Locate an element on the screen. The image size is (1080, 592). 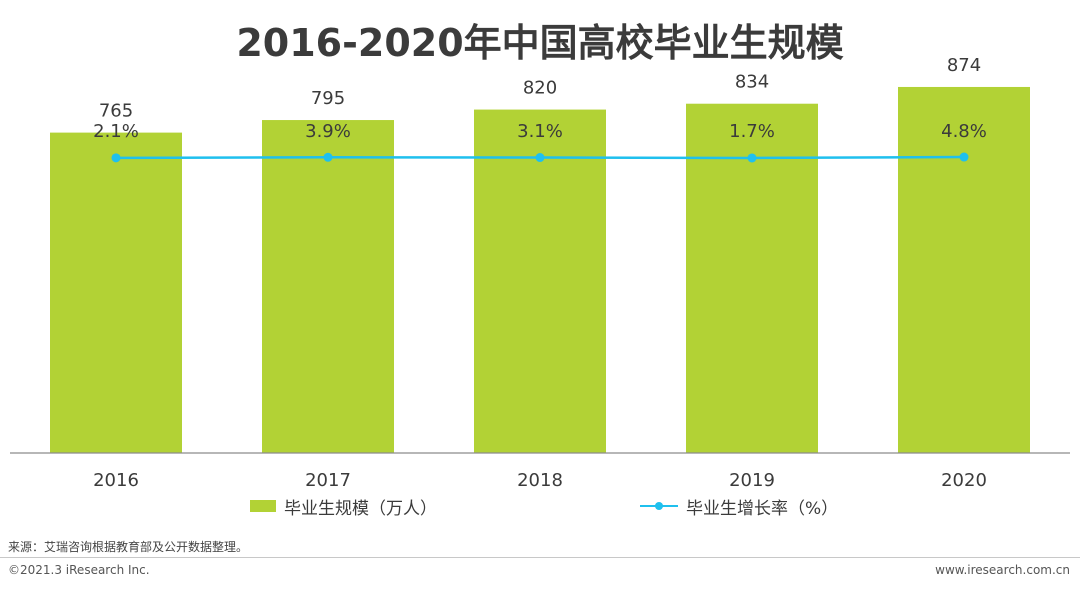
bar-value-label-2020: 874 is located at coordinates (964, 65).